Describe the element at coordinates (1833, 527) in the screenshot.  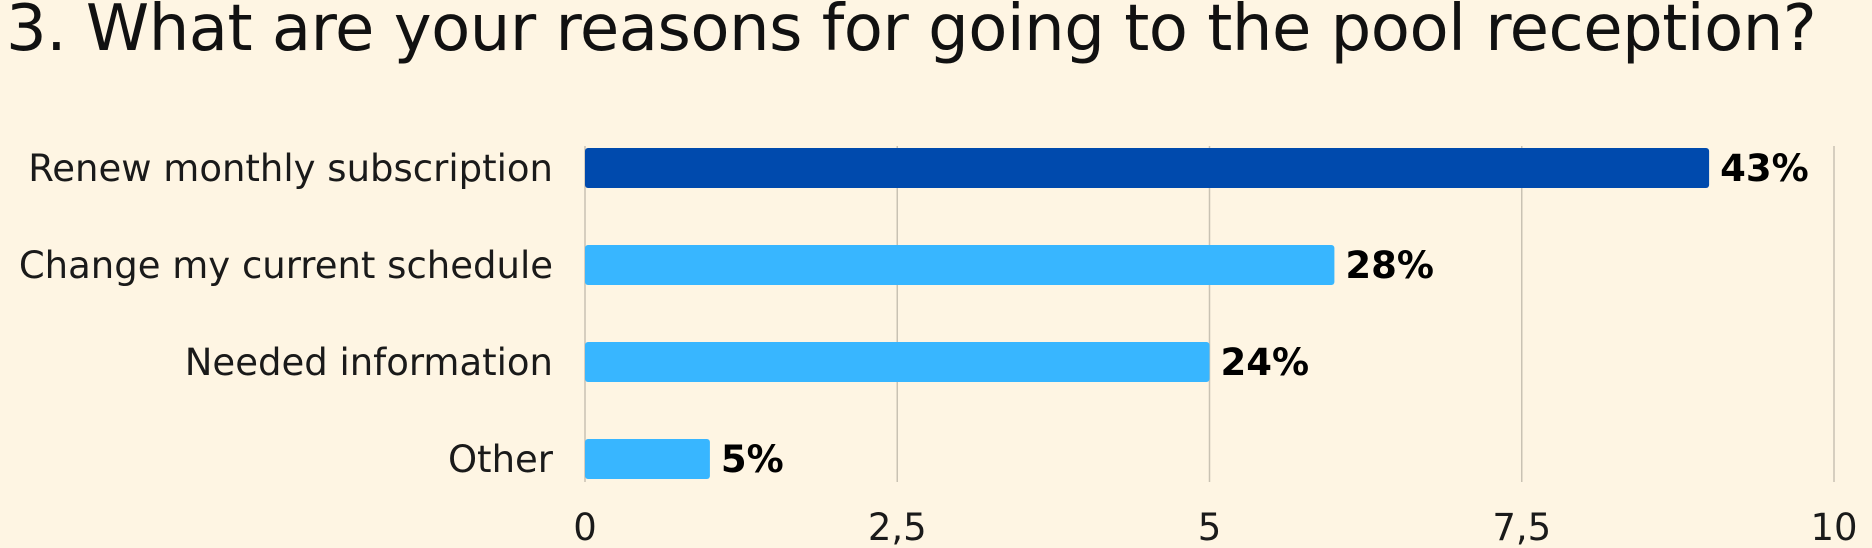
I see `x-tick-label: 10` at that location.